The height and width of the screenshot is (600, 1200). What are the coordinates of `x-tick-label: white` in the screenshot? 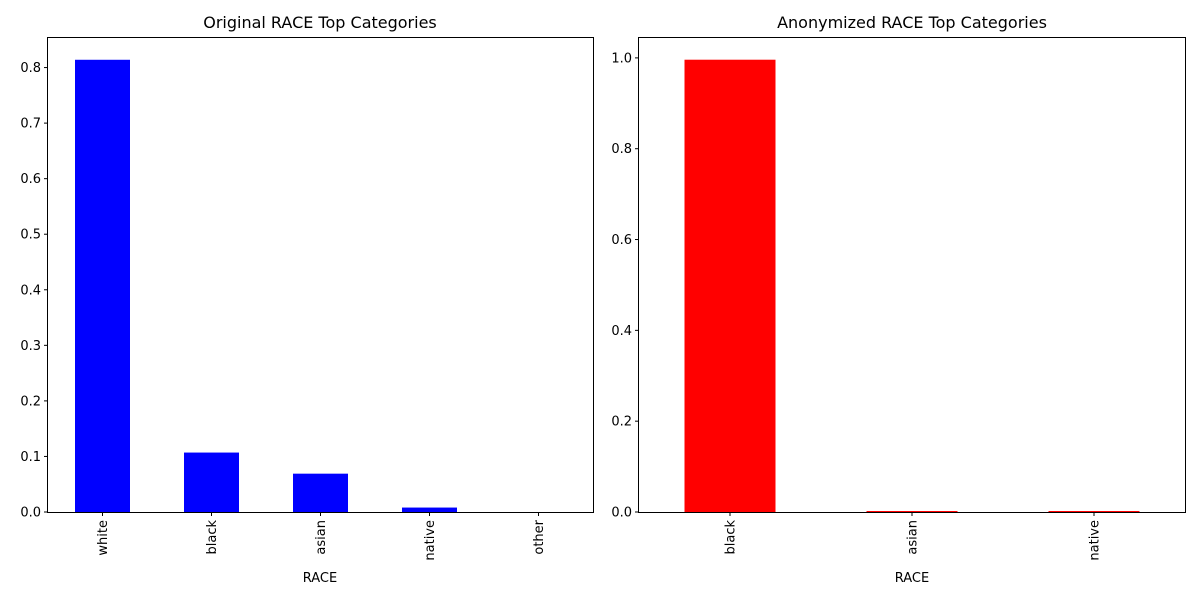 It's located at (103, 538).